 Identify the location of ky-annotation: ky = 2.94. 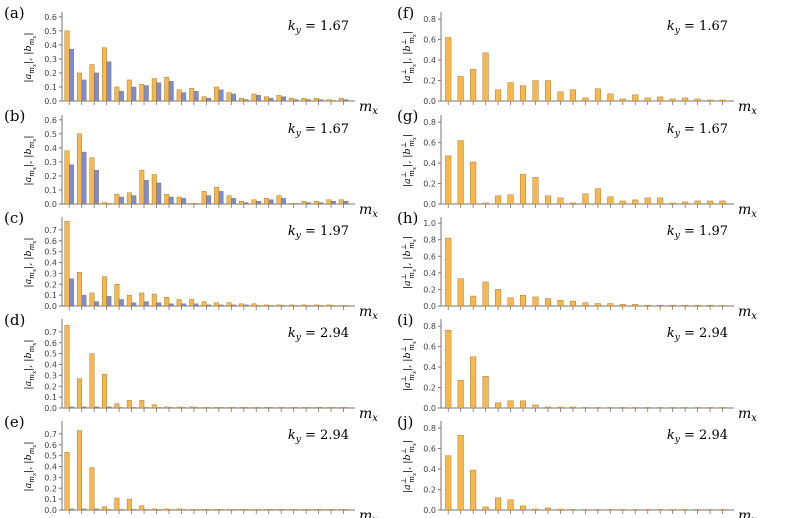
(697, 334).